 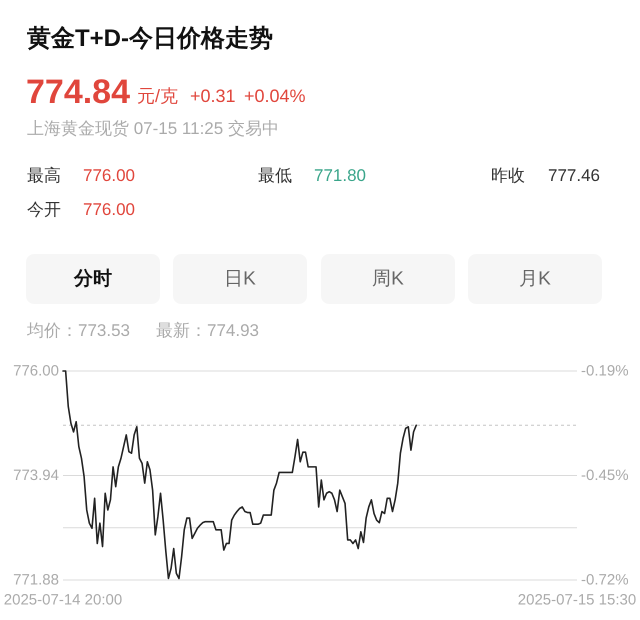 I want to click on text: 最低, so click(x=275, y=175).